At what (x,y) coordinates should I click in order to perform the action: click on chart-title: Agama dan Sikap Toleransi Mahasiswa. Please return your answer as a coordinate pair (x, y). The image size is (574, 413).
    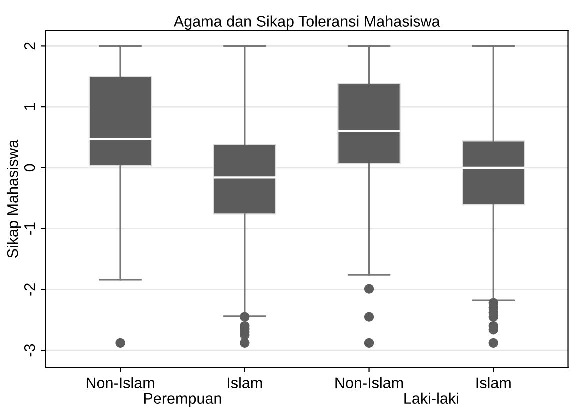
    Looking at the image, I should click on (307, 23).